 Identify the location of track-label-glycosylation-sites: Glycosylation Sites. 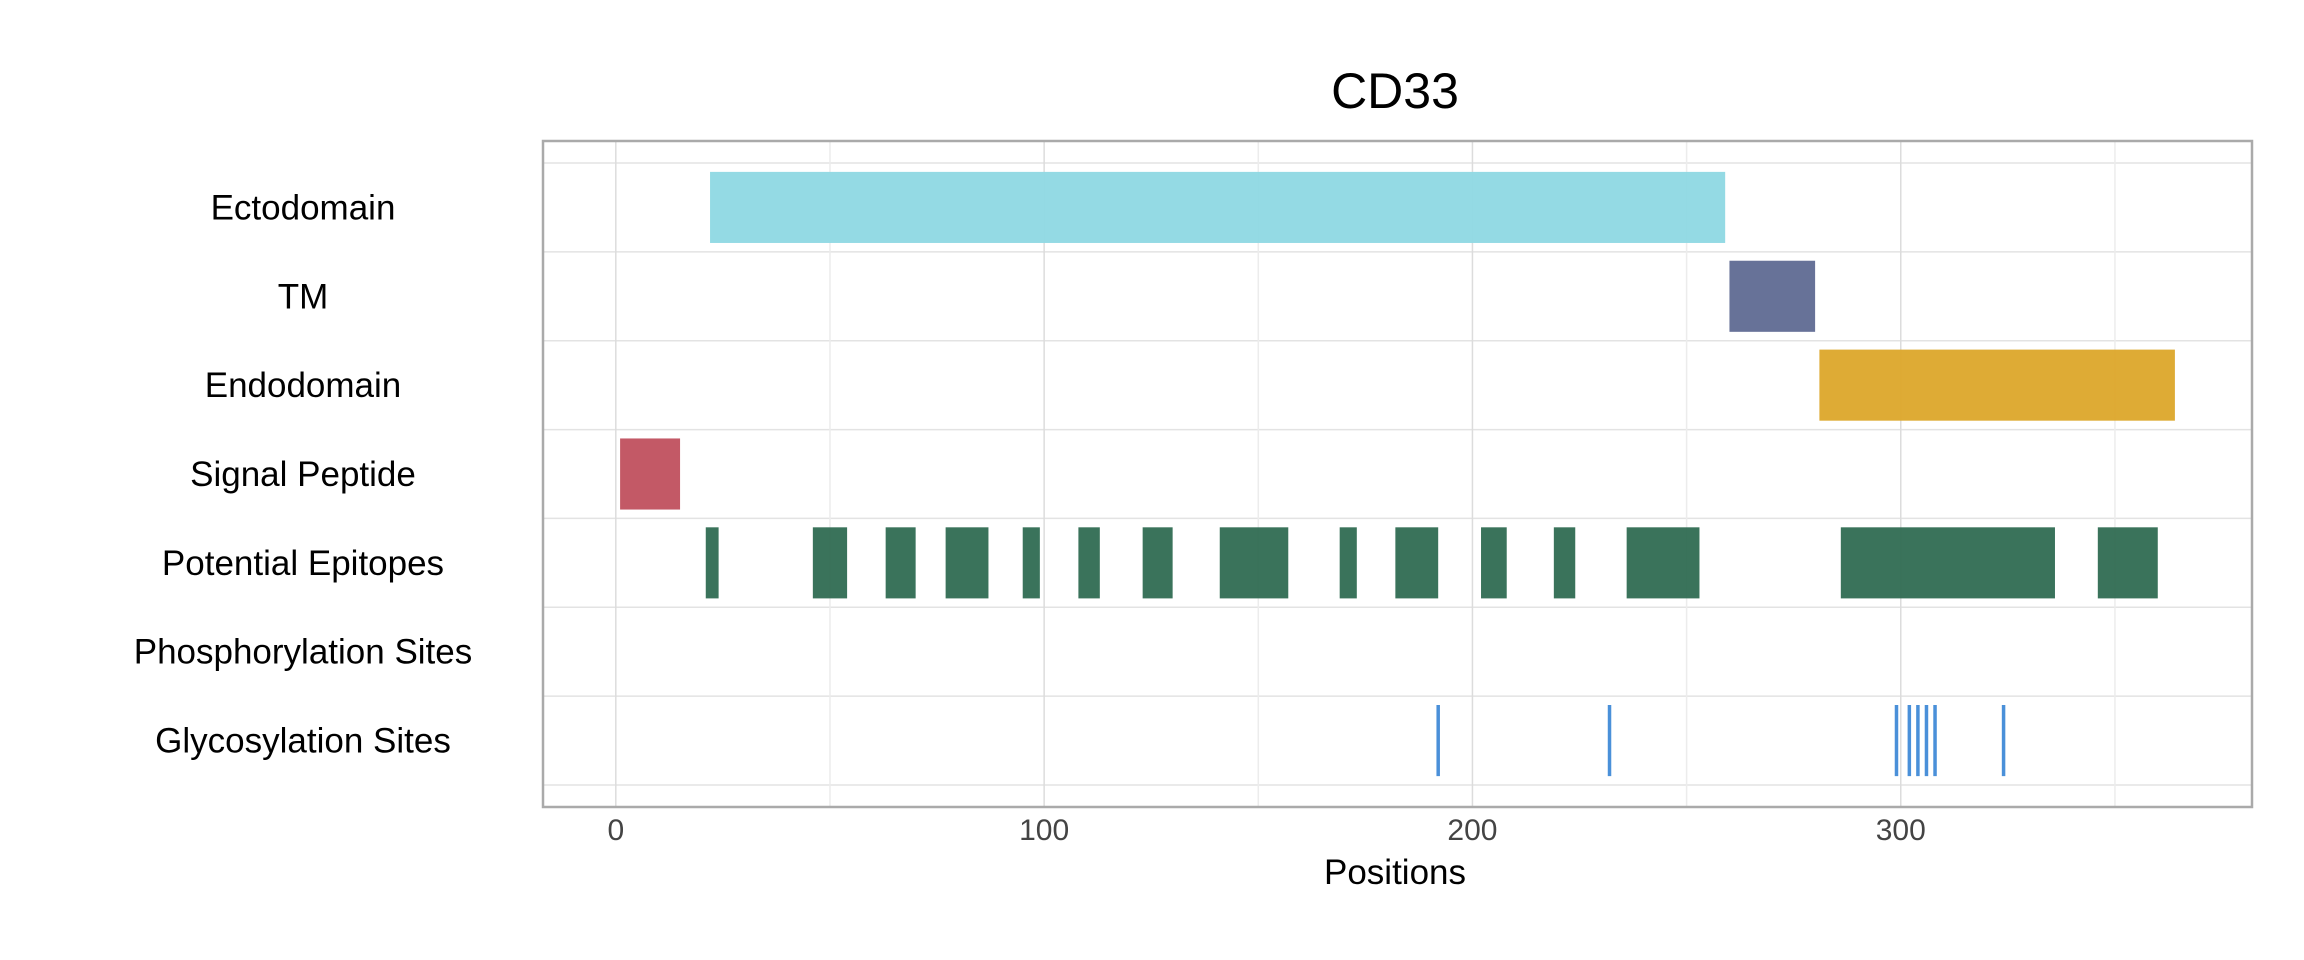
(303, 741).